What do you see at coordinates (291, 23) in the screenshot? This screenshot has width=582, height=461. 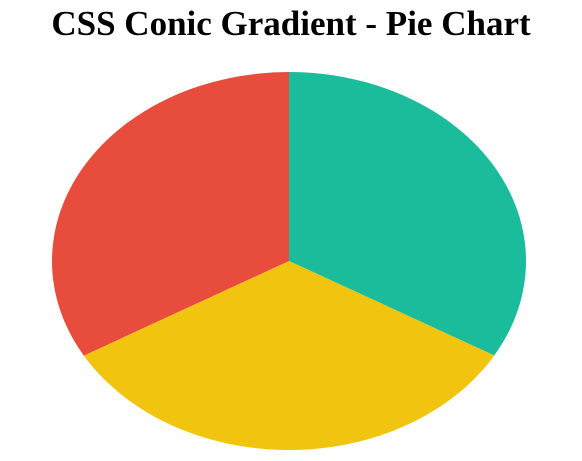 I see `page-title: CSS Conic Gradient - Pie Chart` at bounding box center [291, 23].